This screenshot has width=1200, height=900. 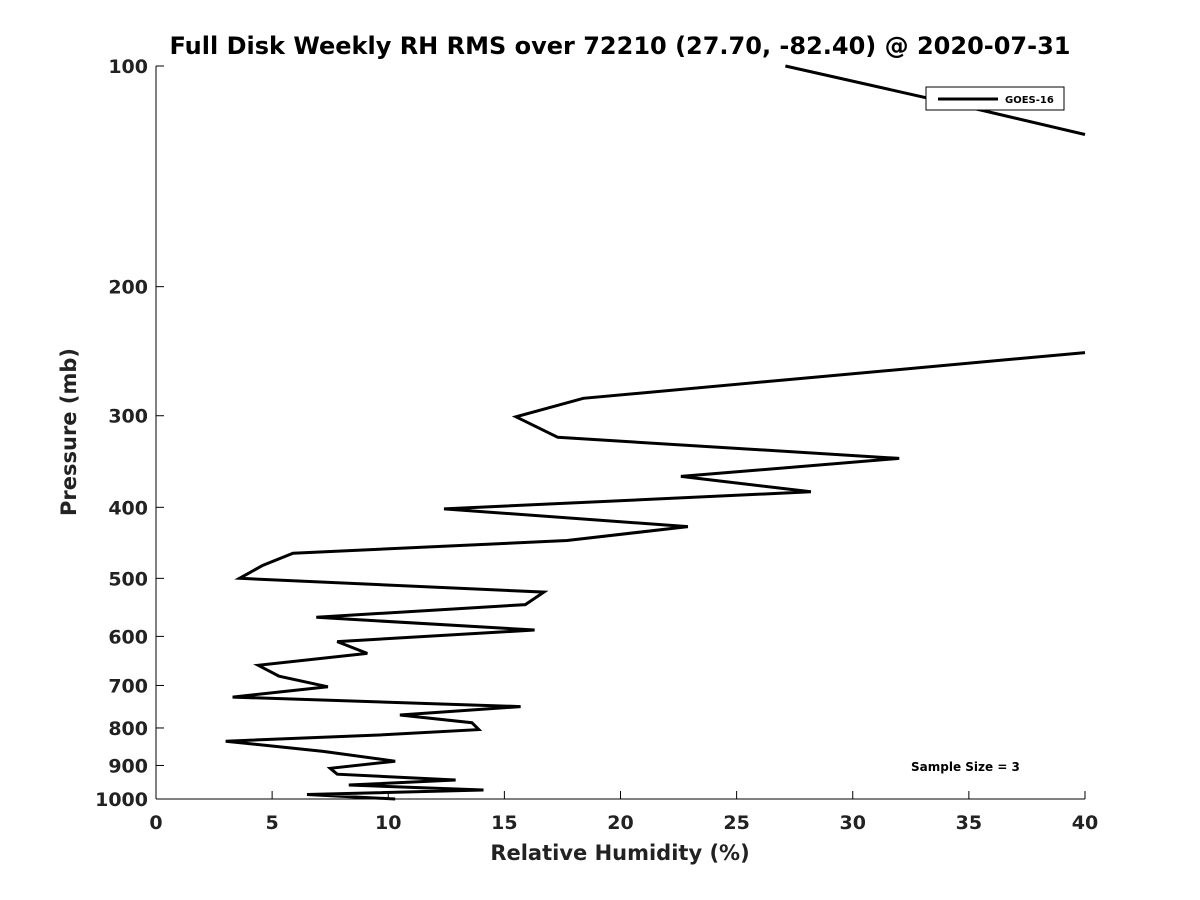 What do you see at coordinates (128, 508) in the screenshot?
I see `y-tick-label: 400` at bounding box center [128, 508].